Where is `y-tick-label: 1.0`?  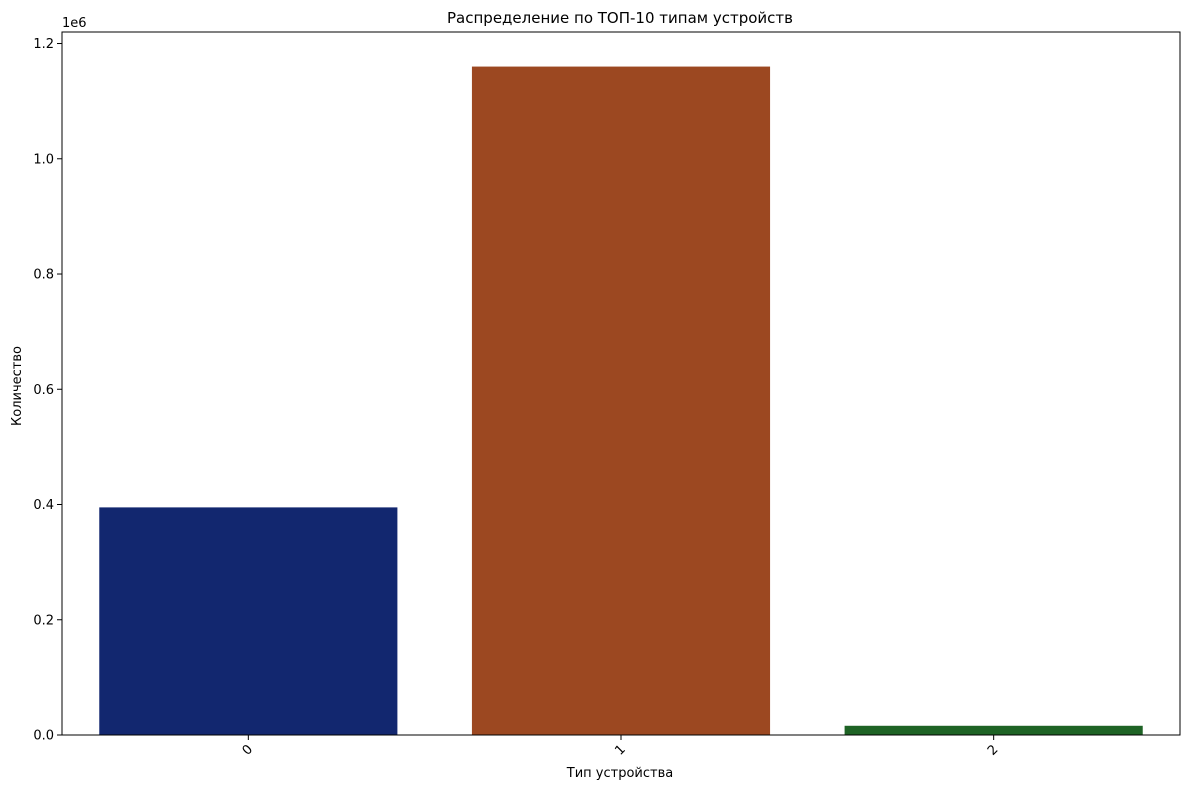
y-tick-label: 1.0 is located at coordinates (43, 159).